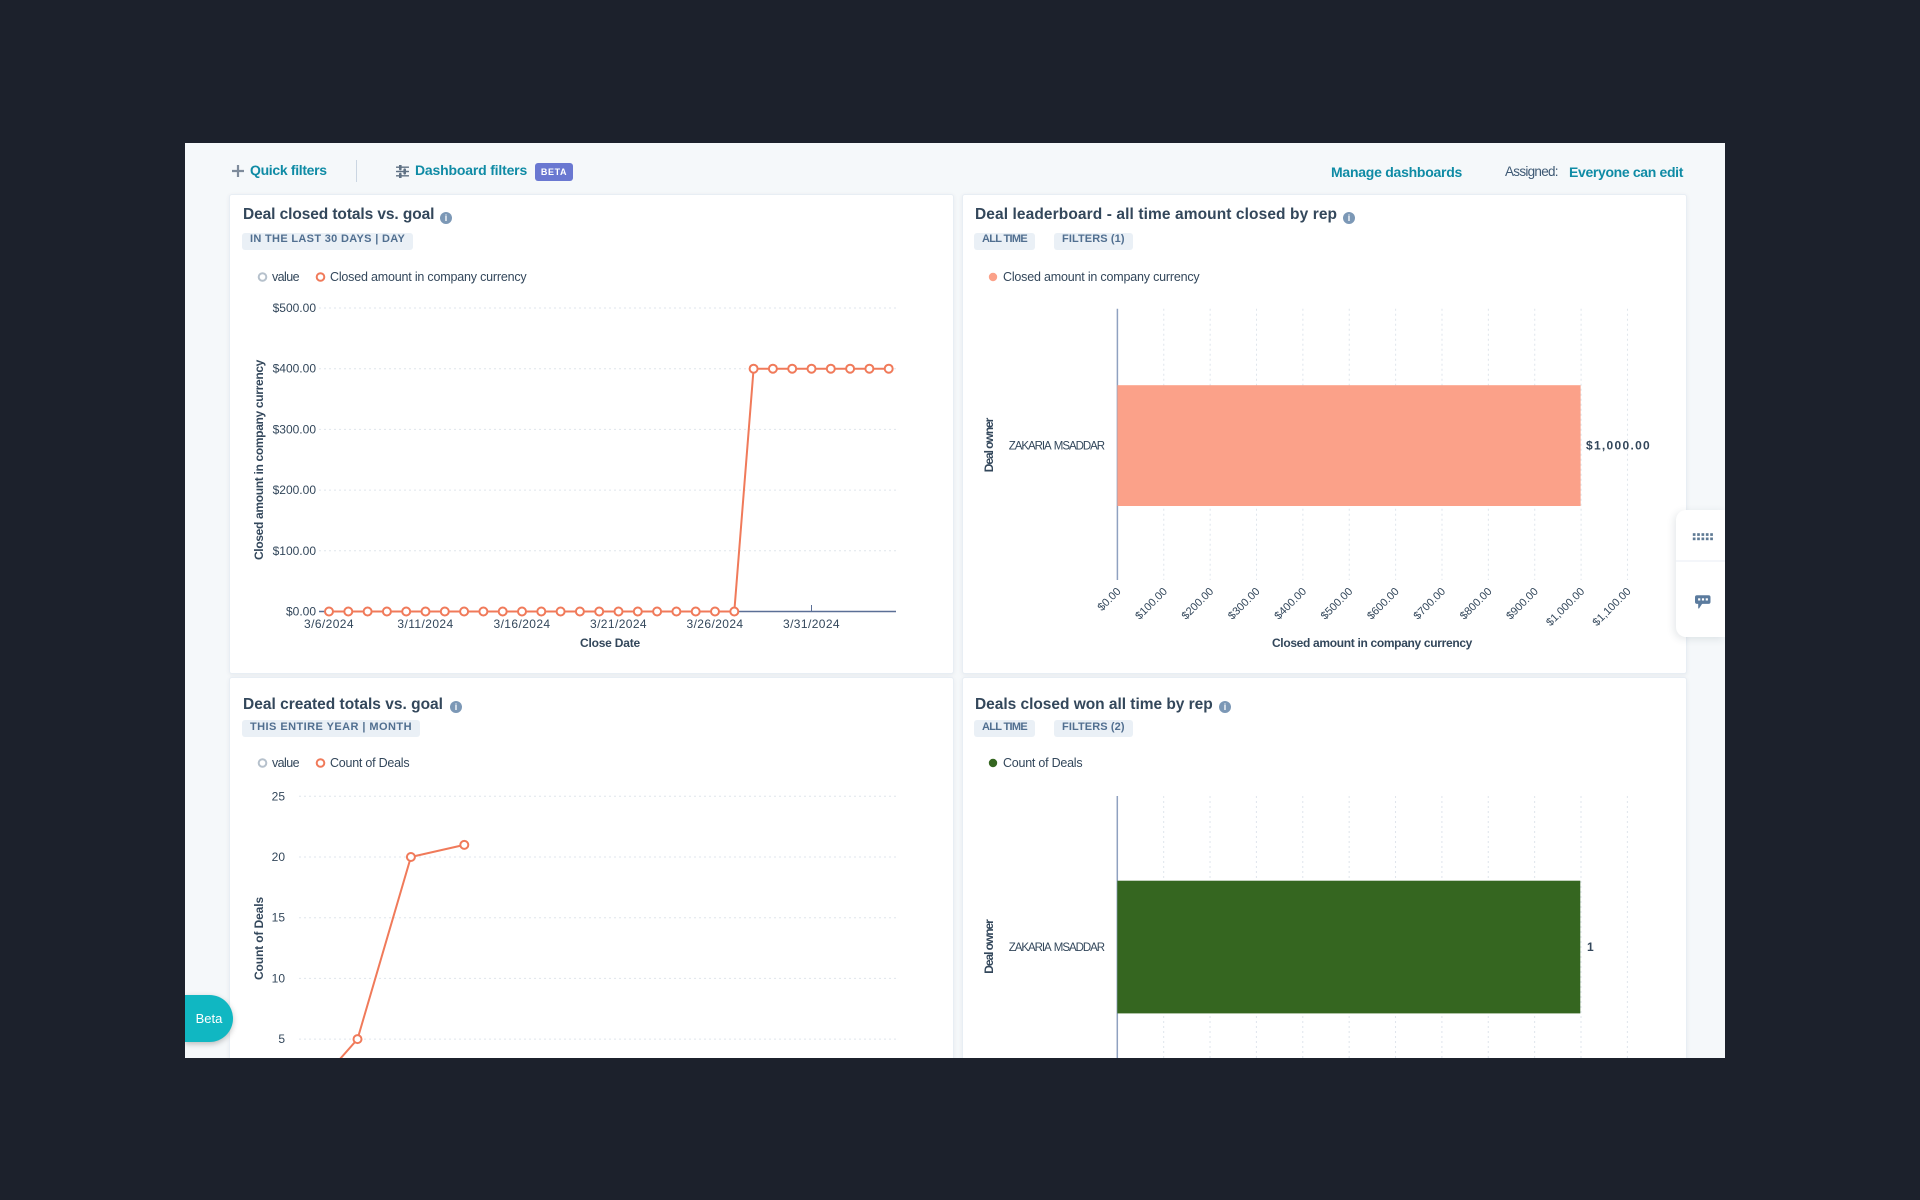 The image size is (1920, 1200). What do you see at coordinates (281, 1039) in the screenshot?
I see `svg-text: 5` at bounding box center [281, 1039].